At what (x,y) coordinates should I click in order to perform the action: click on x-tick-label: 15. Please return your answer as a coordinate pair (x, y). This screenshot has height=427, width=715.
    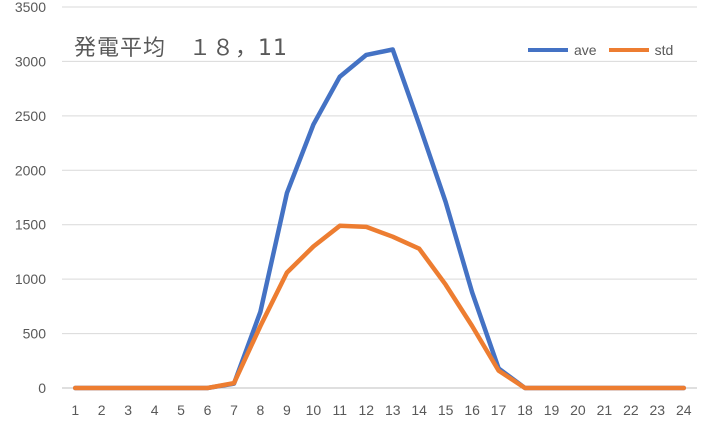
    Looking at the image, I should click on (446, 410).